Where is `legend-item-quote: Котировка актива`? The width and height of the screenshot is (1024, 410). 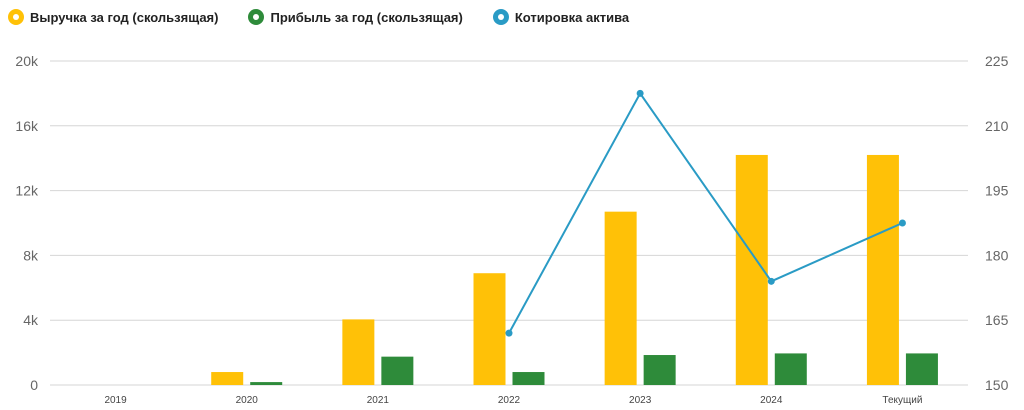 legend-item-quote: Котировка актива is located at coordinates (561, 17).